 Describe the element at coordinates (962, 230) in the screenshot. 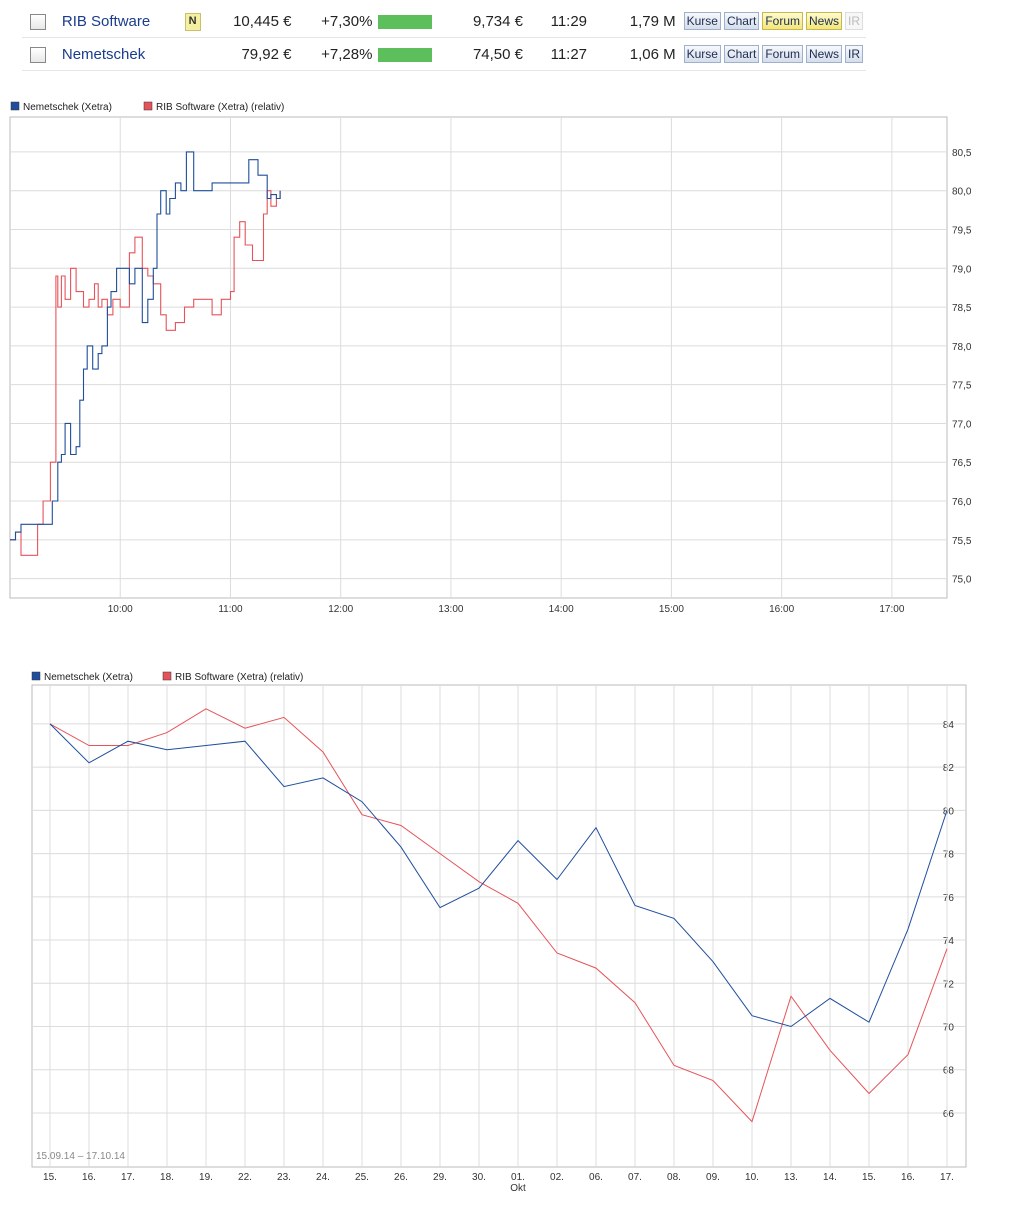

I see `y-tick-label: 79,5` at that location.